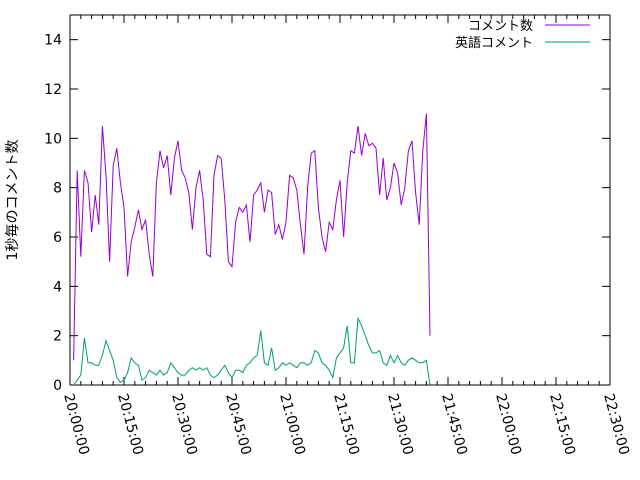 Image resolution: width=640 pixels, height=480 pixels. I want to click on x-tick-label: 21:45:00, so click(454, 424).